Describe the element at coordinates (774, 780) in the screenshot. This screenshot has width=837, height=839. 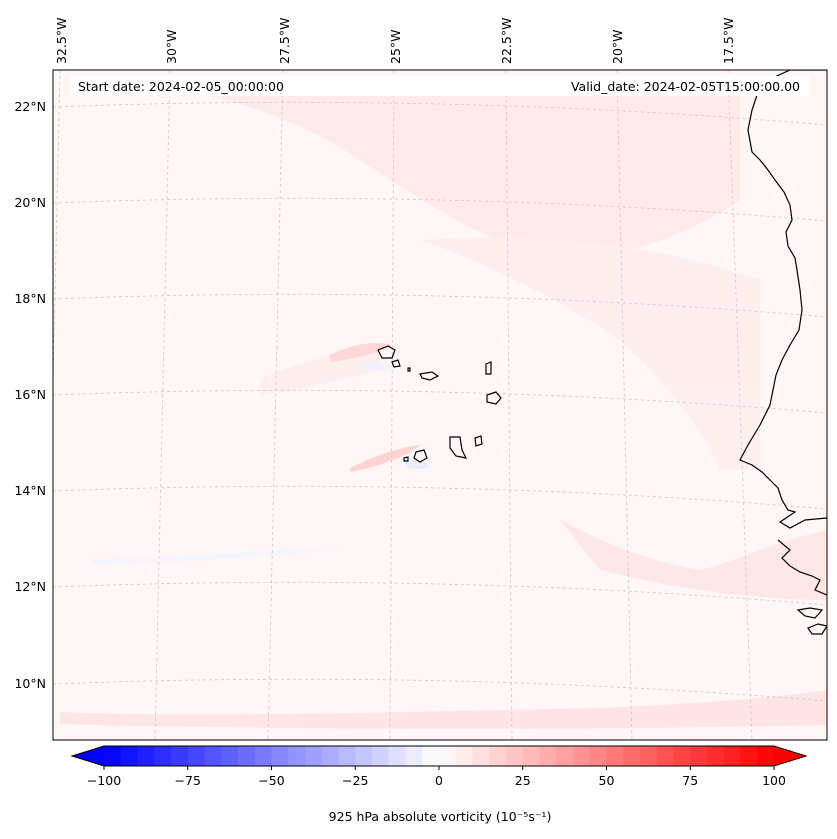
I see `colorbar-tick-label: 100` at that location.